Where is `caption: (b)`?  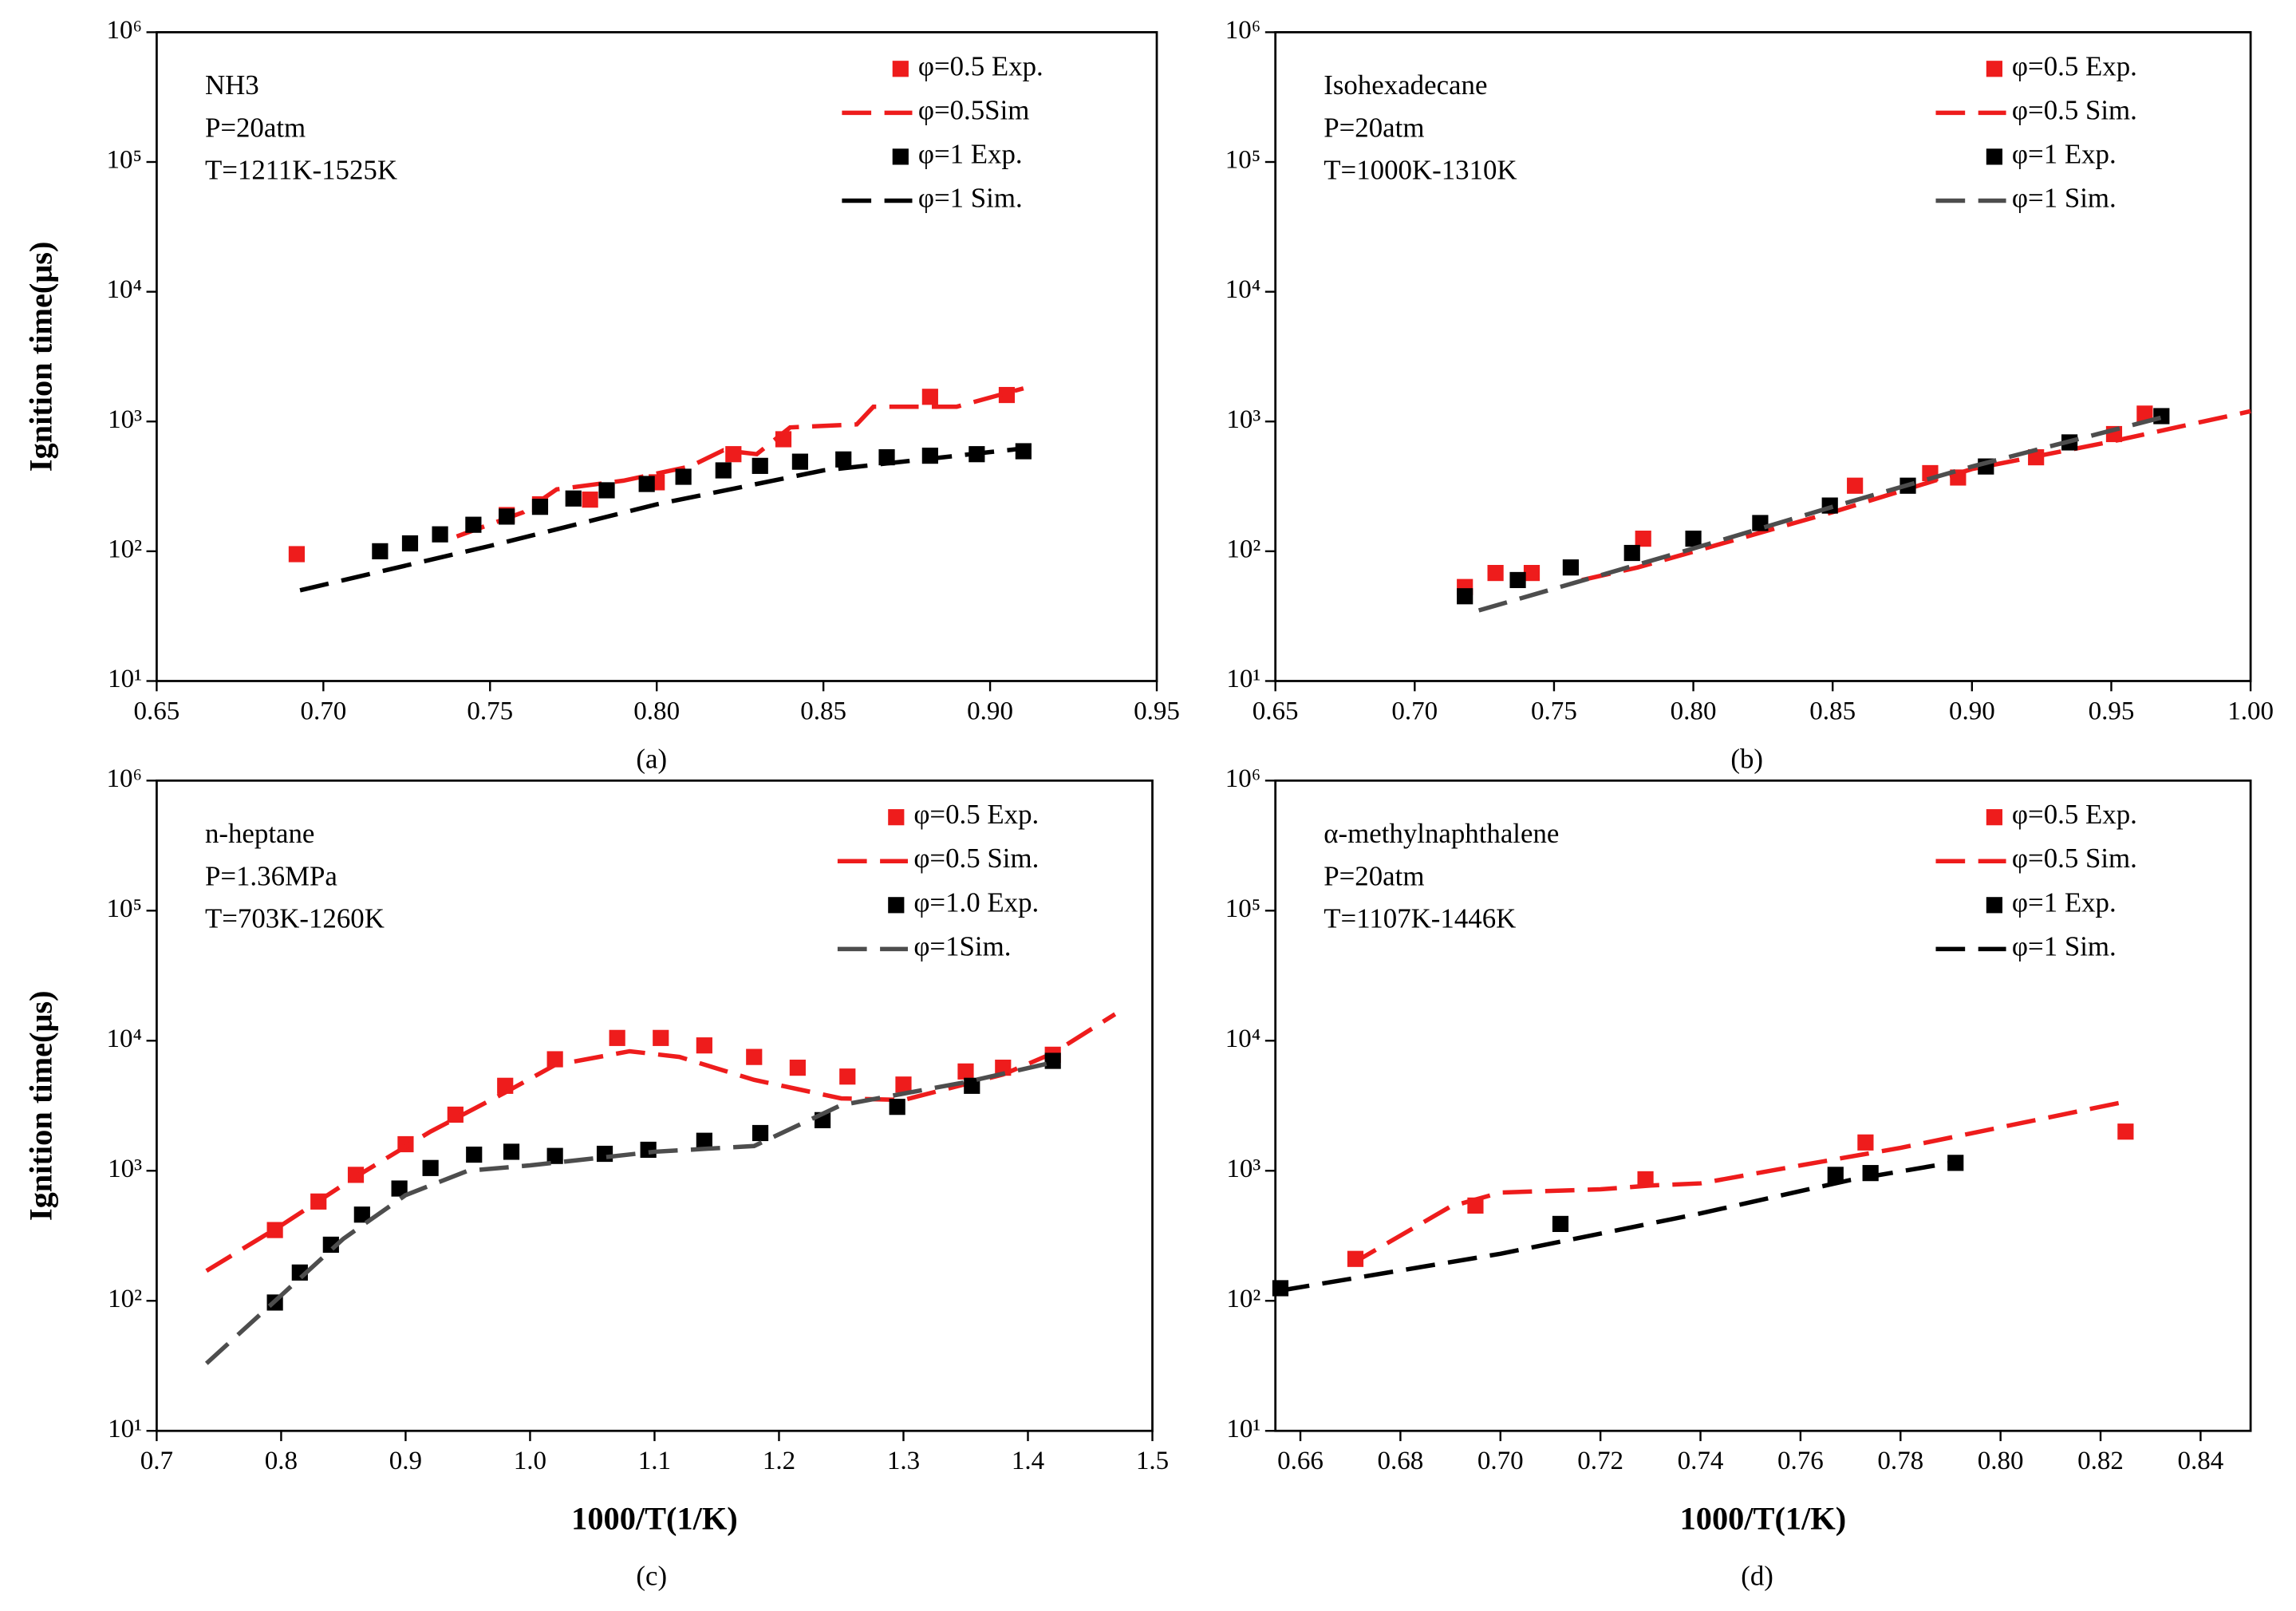
caption: (b) is located at coordinates (1746, 758).